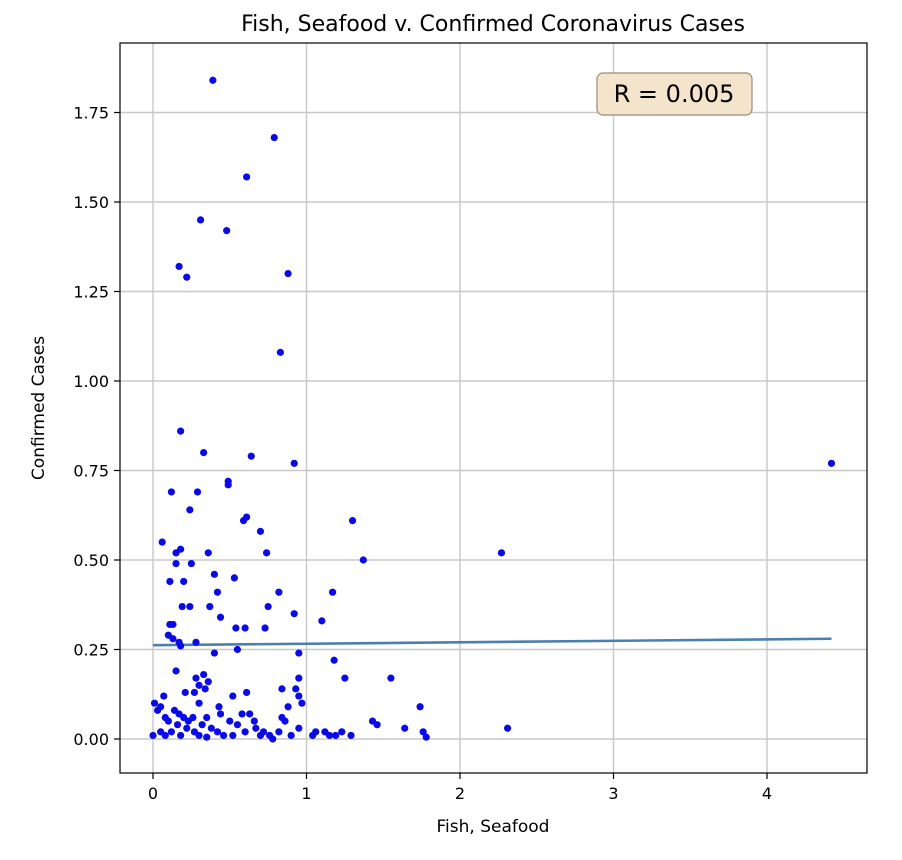 Image resolution: width=902 pixels, height=860 pixels. What do you see at coordinates (91, 650) in the screenshot?
I see `y-tick-label: 0.25` at bounding box center [91, 650].